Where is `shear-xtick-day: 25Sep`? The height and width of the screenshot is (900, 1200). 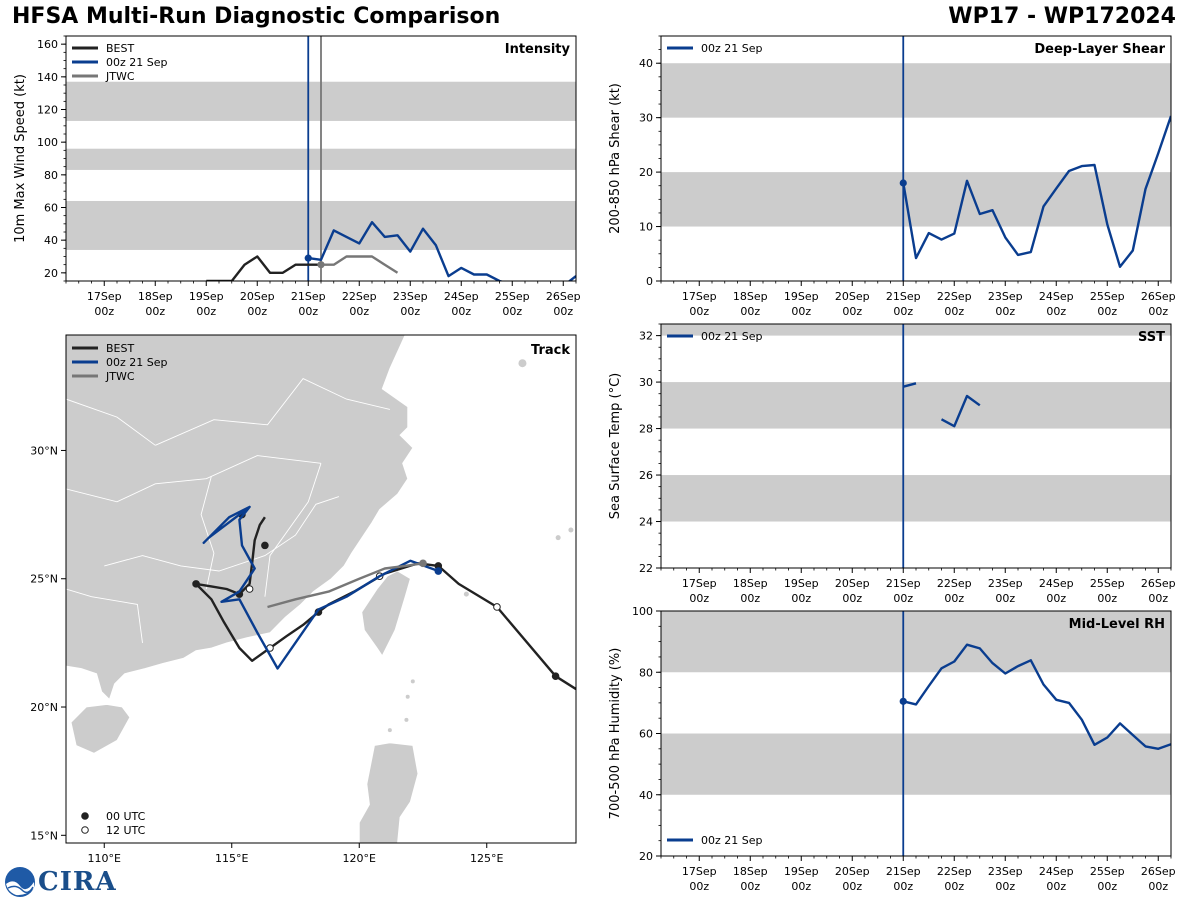
shear-xtick-day: 25Sep is located at coordinates (1107, 296).